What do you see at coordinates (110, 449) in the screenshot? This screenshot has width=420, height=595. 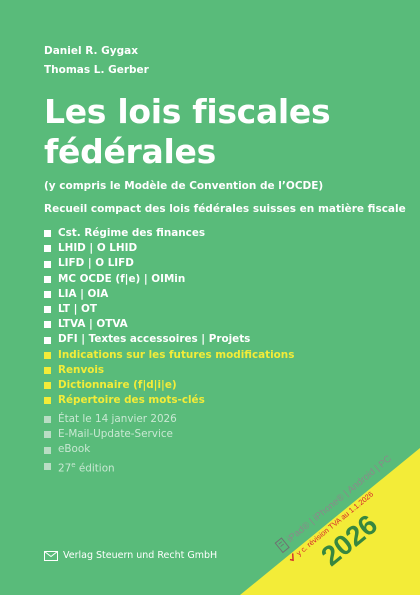 I see `ebook: eBook` at bounding box center [110, 449].